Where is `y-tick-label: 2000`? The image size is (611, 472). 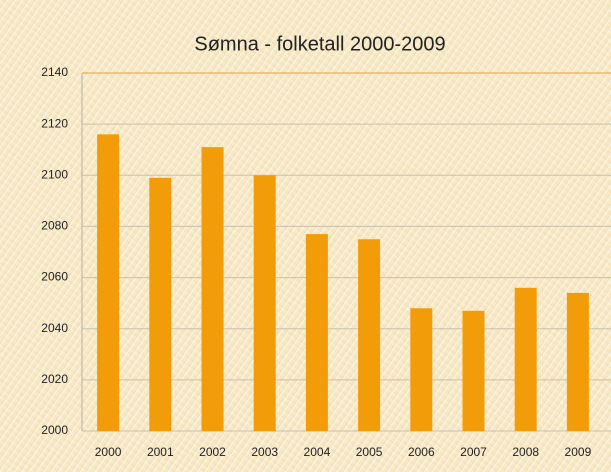
y-tick-label: 2000 is located at coordinates (54, 430).